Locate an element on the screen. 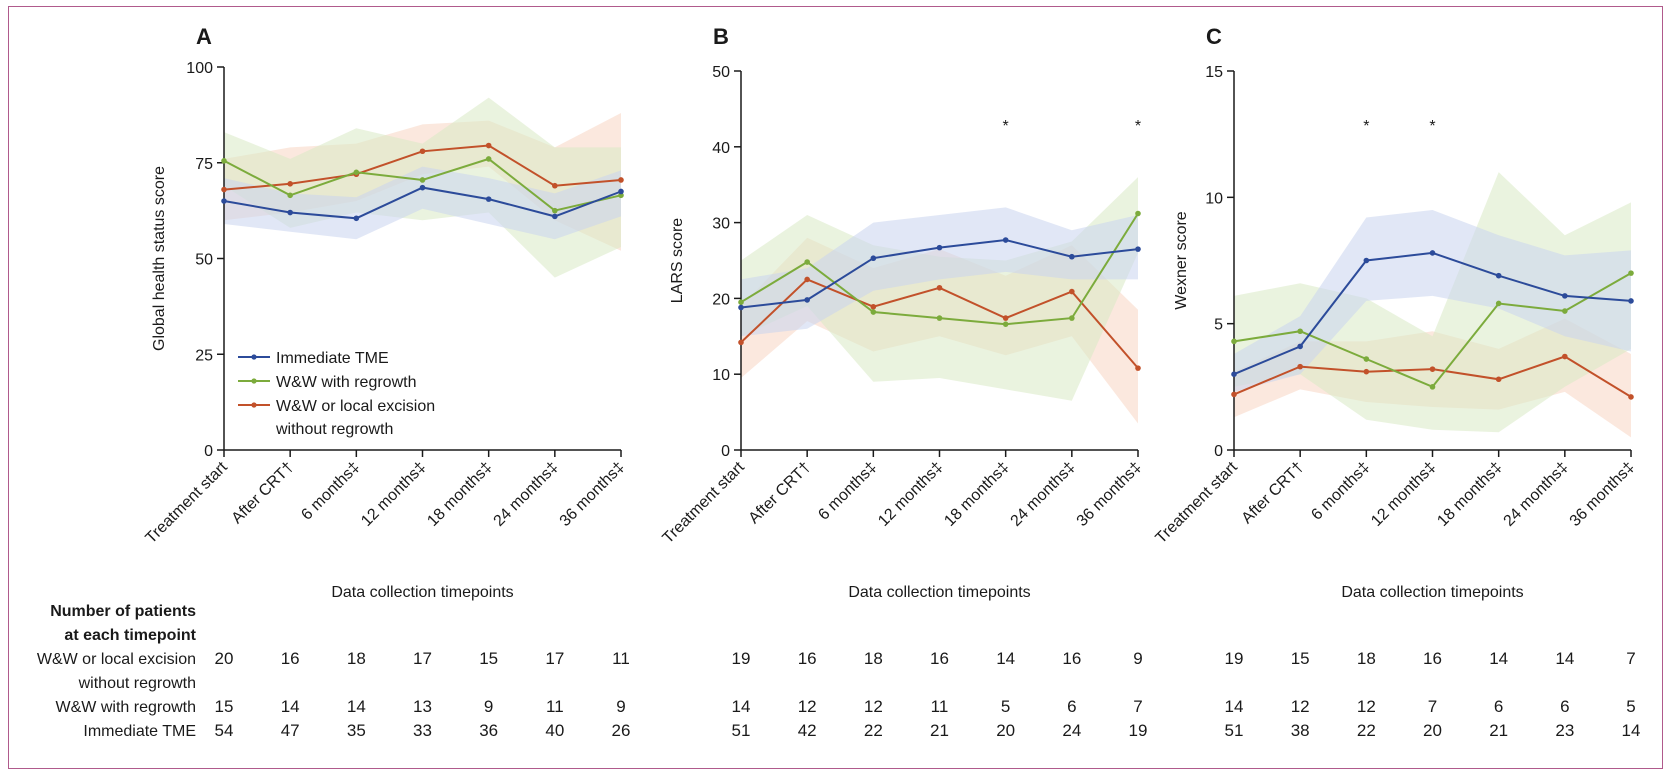 The height and width of the screenshot is (779, 1673). count-cell: 24 is located at coordinates (1071, 730).